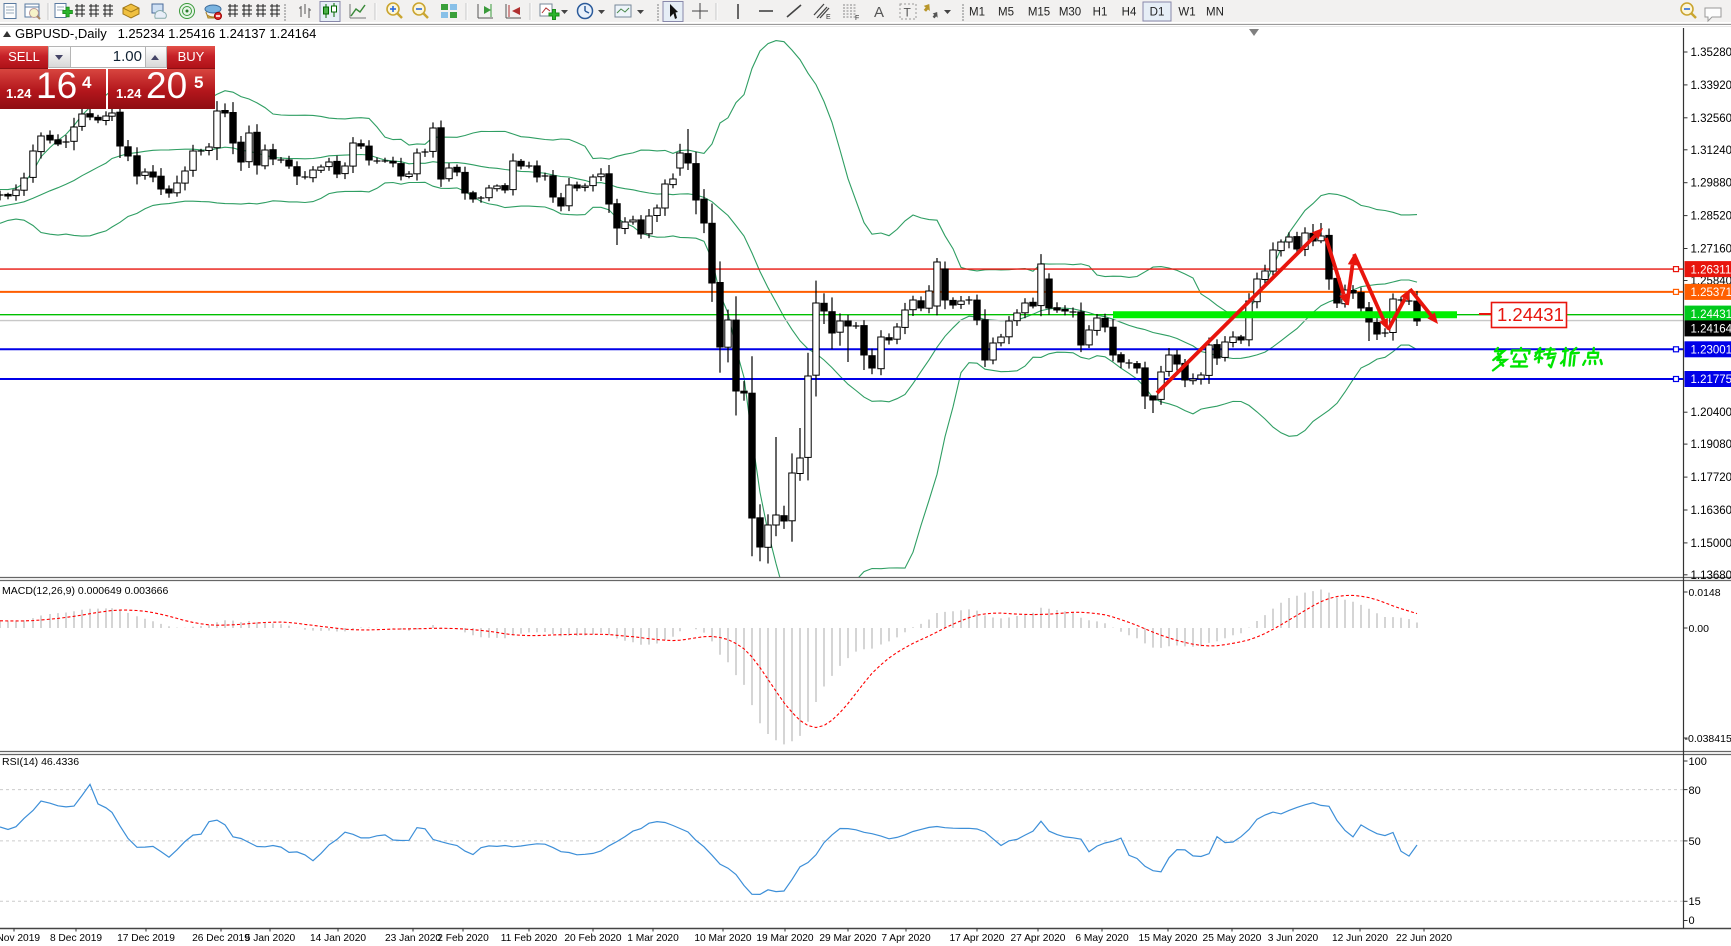 This screenshot has height=946, width=1731. Describe the element at coordinates (1705, 593) in the screenshot. I see `svg-text: 0.0148` at that location.